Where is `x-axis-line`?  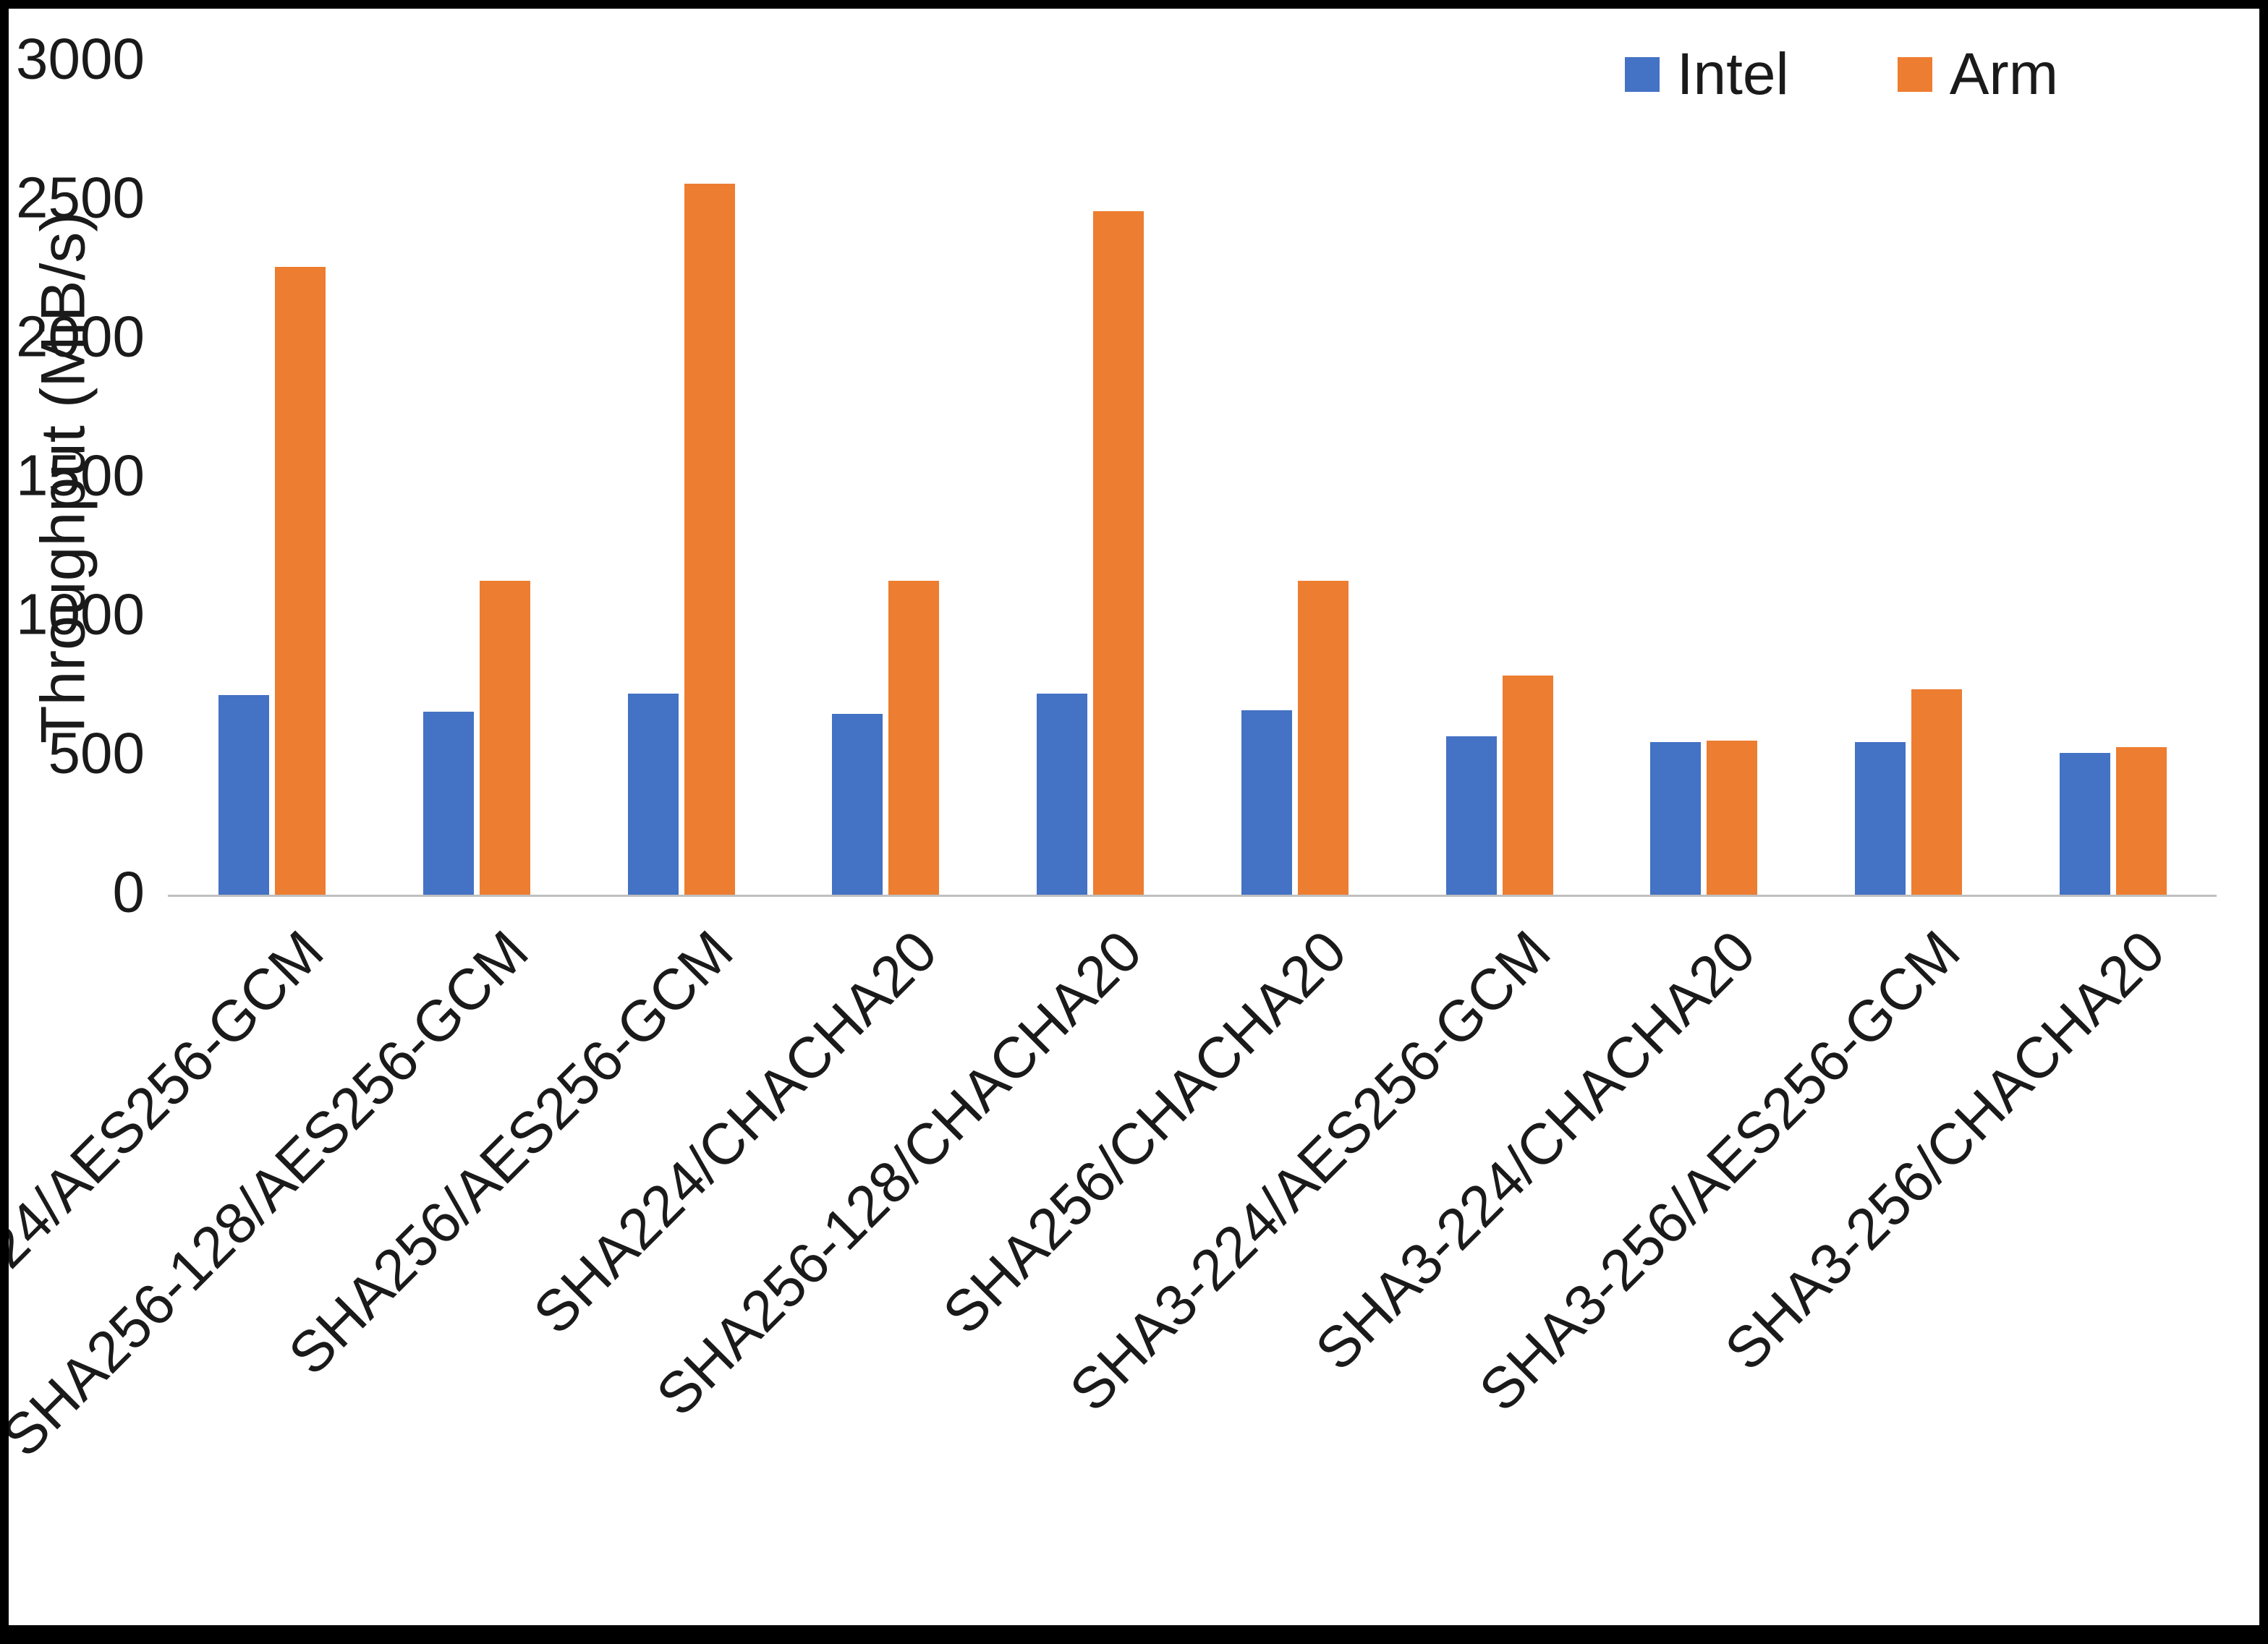
x-axis-line is located at coordinates (1192, 896).